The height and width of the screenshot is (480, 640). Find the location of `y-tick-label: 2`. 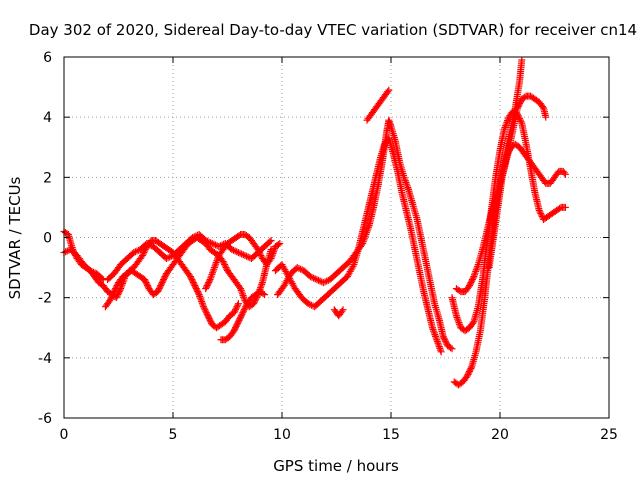

y-tick-label: 2 is located at coordinates (47, 178).